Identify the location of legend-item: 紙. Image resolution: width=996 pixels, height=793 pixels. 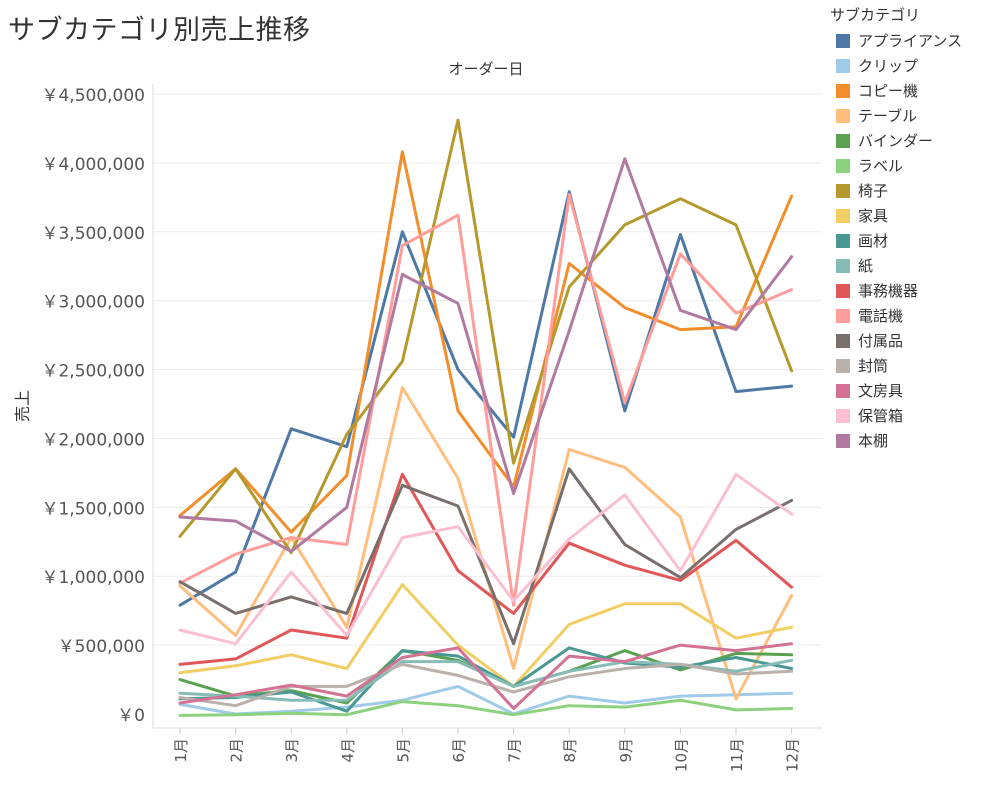
(913, 265).